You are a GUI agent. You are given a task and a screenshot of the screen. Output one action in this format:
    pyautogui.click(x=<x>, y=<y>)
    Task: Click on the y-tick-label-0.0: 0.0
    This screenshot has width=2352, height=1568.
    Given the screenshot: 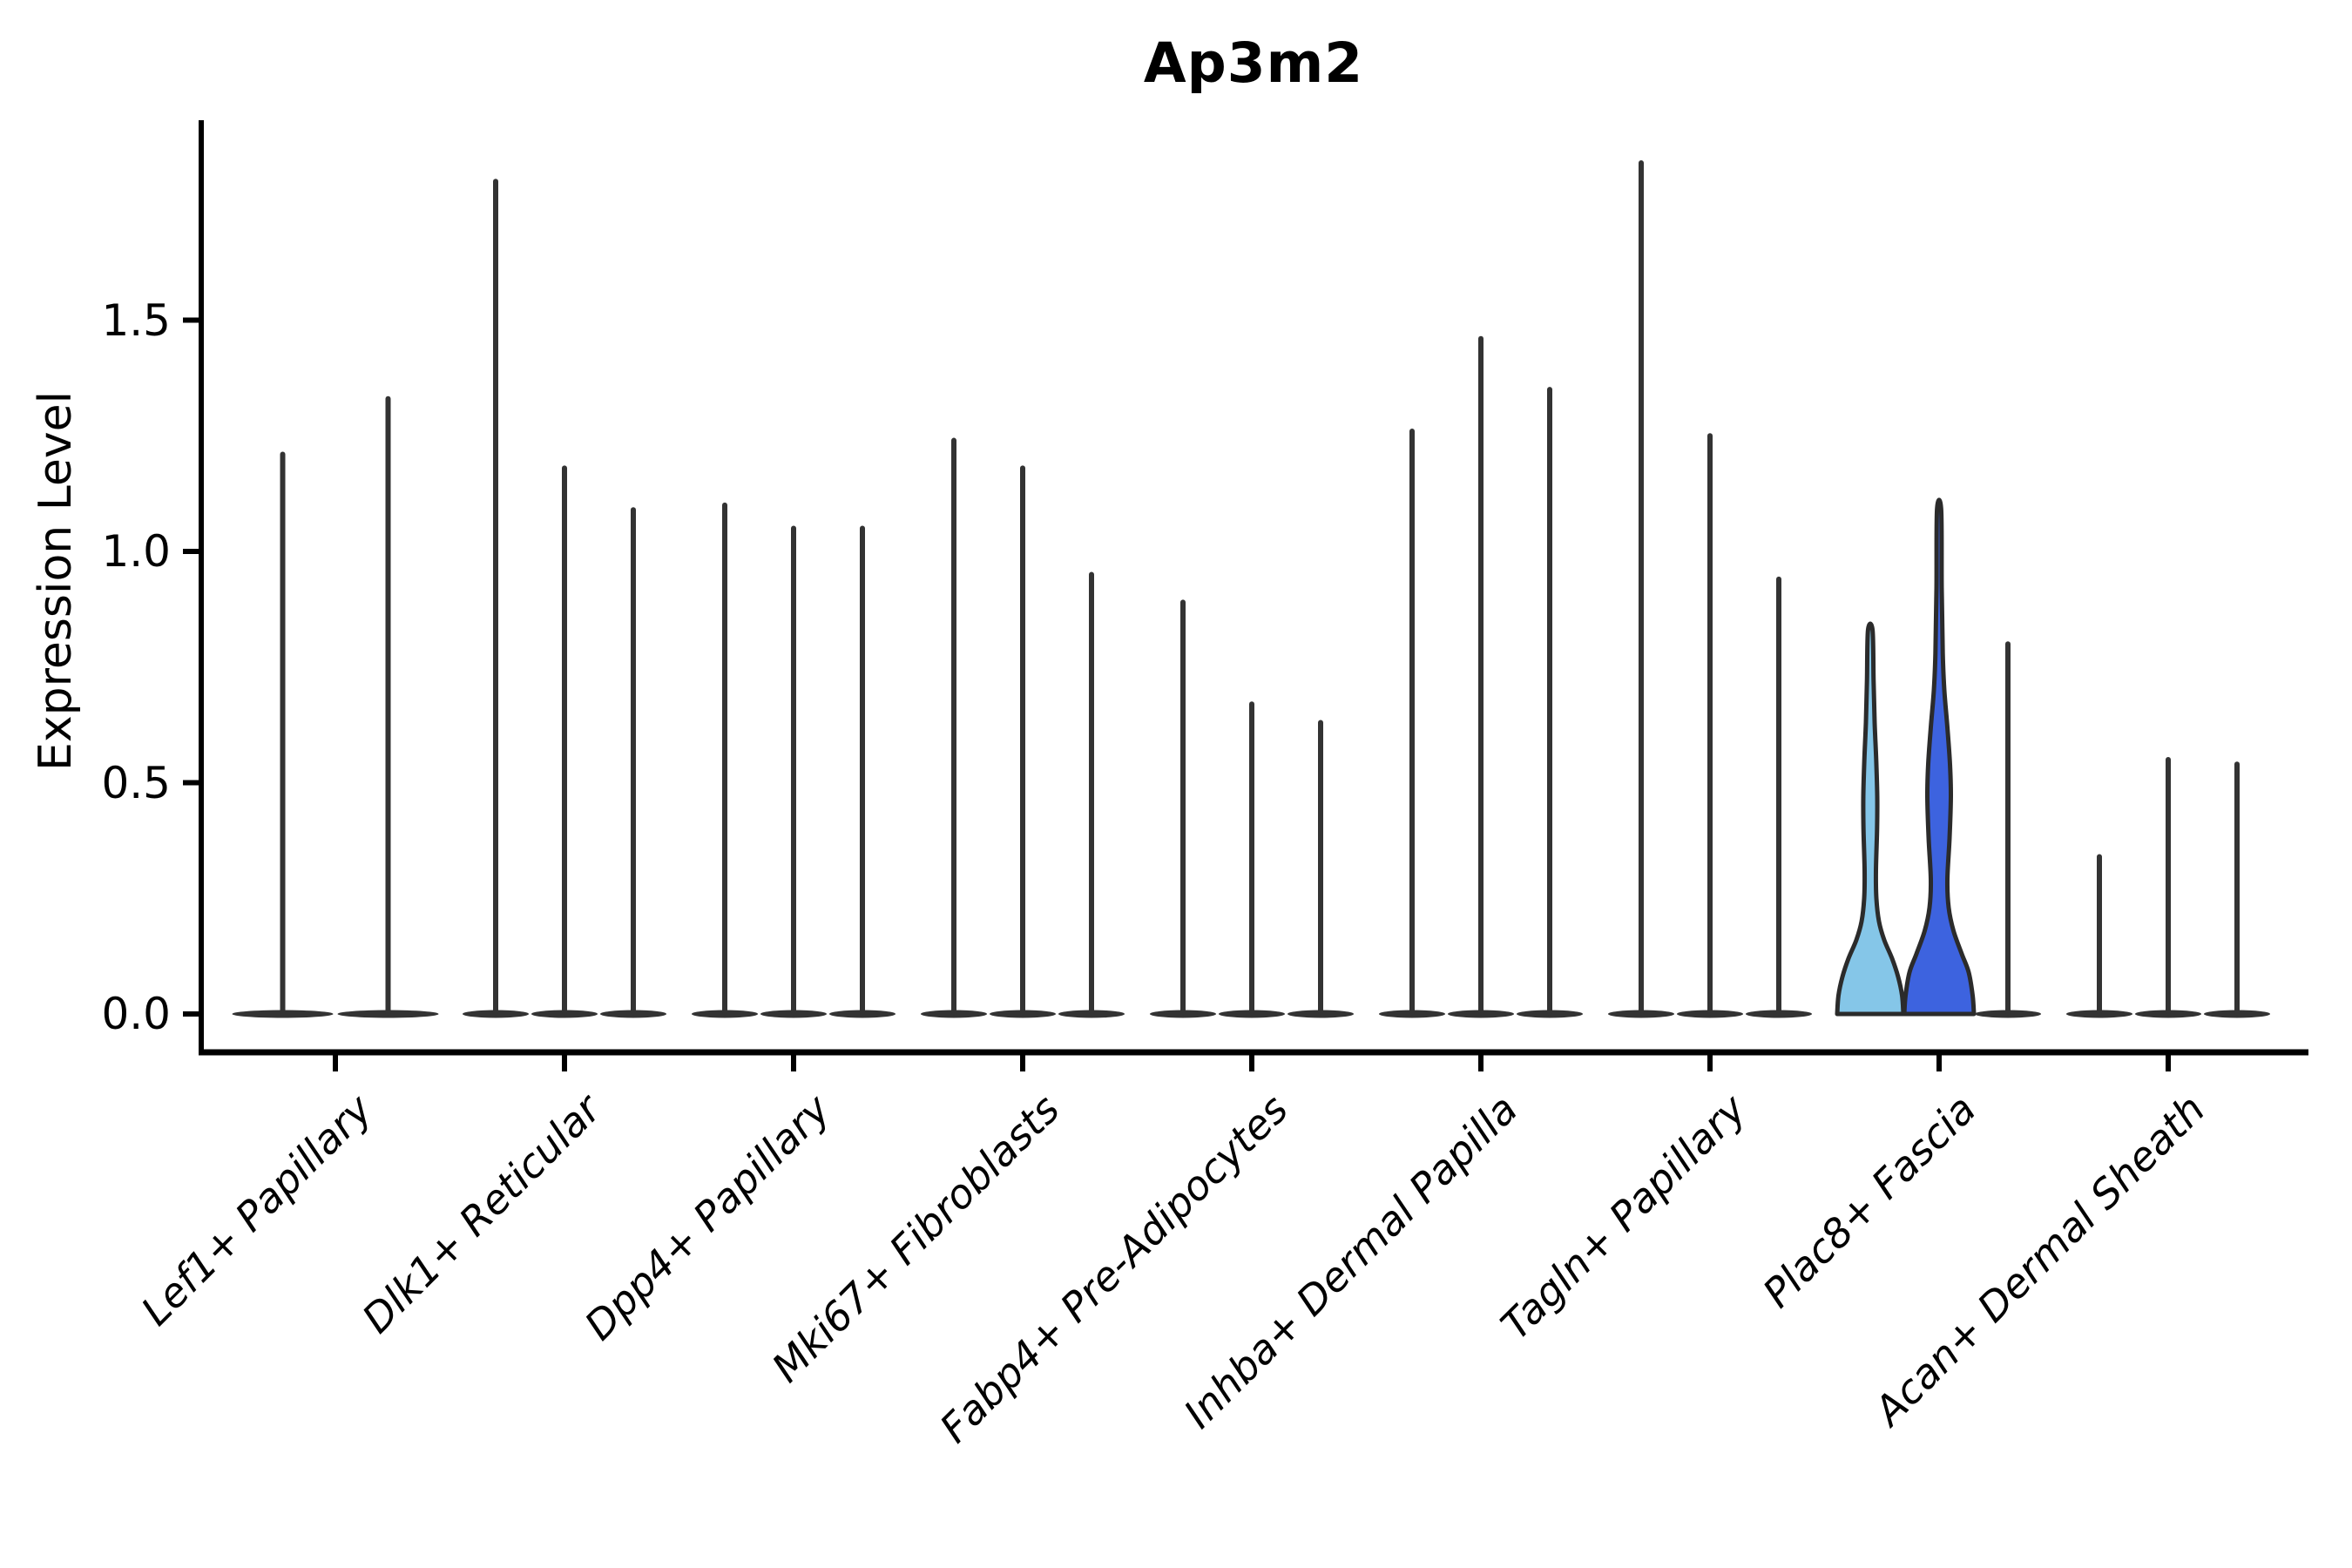 What is the action you would take?
    pyautogui.click(x=136, y=1014)
    